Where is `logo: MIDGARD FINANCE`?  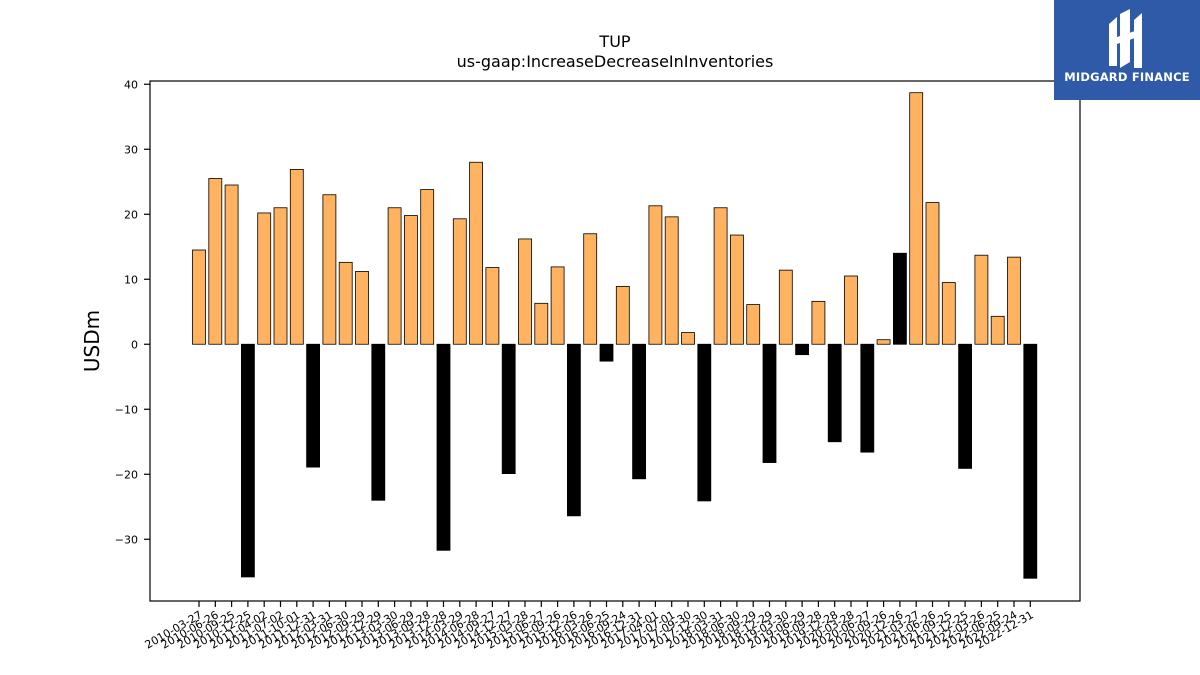 logo: MIDGARD FINANCE is located at coordinates (1127, 50).